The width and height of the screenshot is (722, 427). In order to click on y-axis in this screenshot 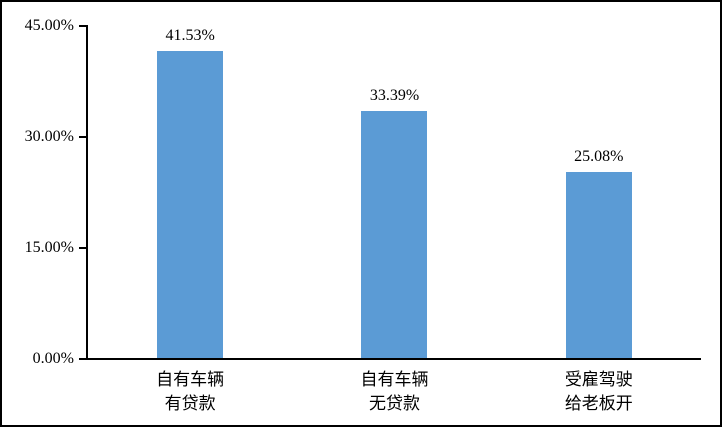, I will do `click(87, 192)`.